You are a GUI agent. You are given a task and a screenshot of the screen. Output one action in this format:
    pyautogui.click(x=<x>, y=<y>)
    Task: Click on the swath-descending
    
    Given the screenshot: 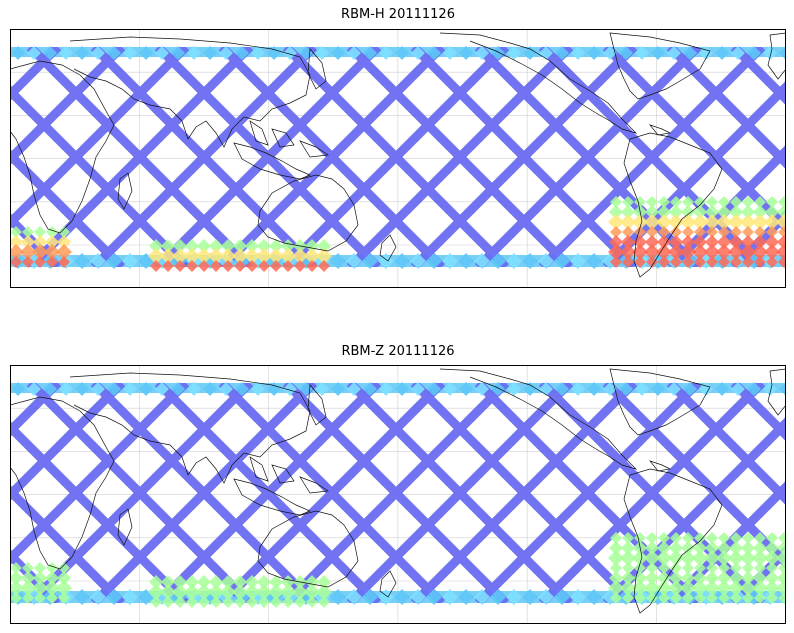 What is the action you would take?
    pyautogui.click(x=758, y=76)
    